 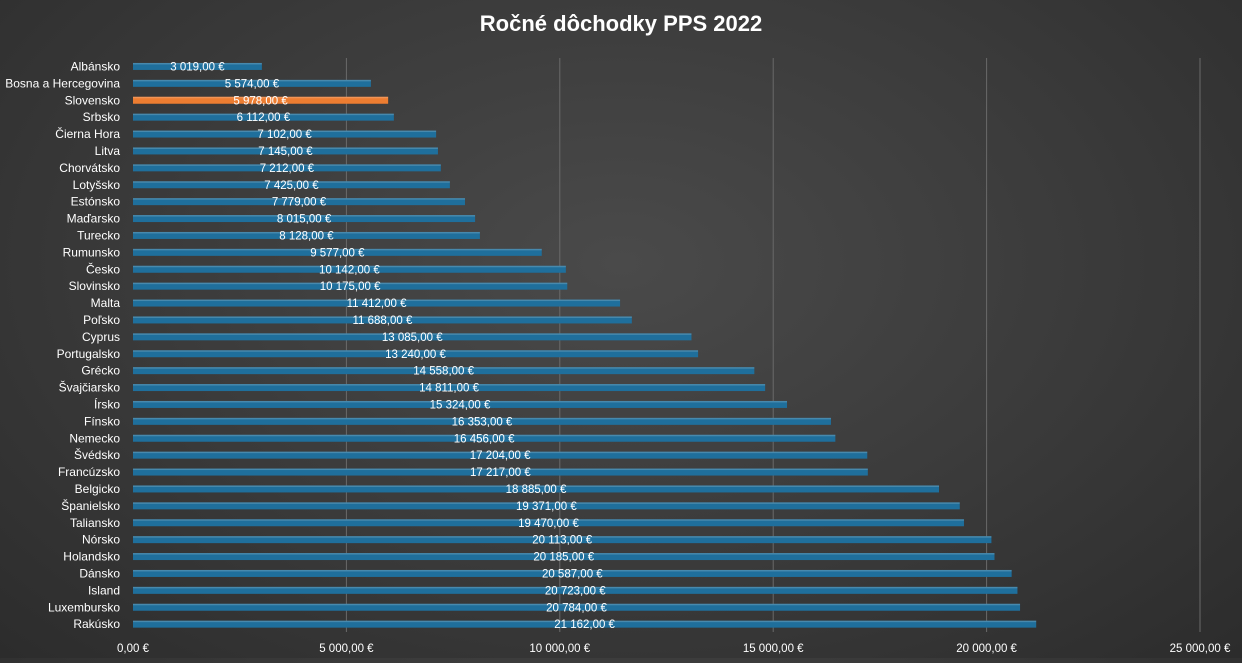 I want to click on data-label: 14 811,00 €, so click(x=449, y=389).